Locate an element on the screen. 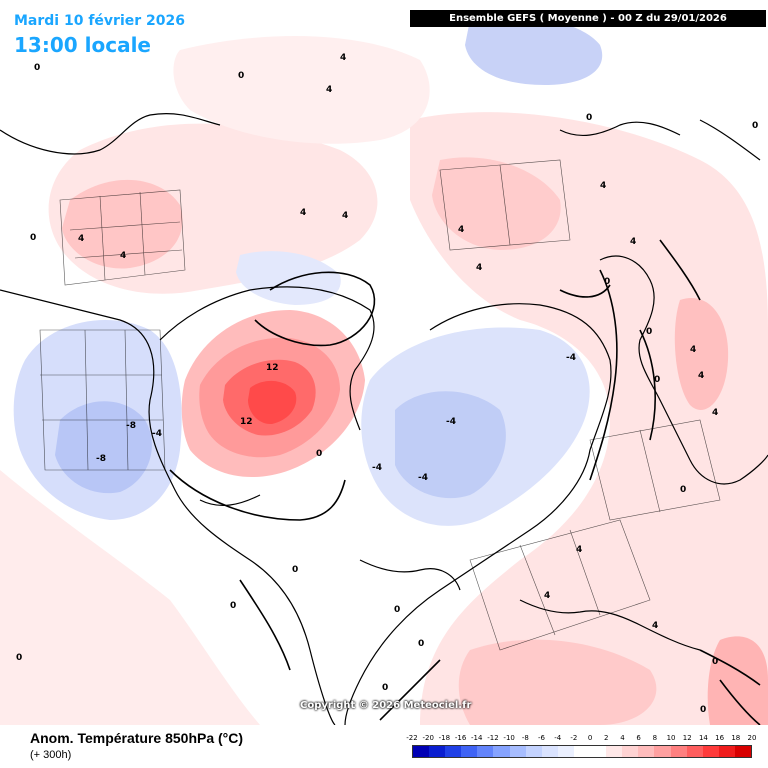  colorbar-label: 0 is located at coordinates (590, 738).